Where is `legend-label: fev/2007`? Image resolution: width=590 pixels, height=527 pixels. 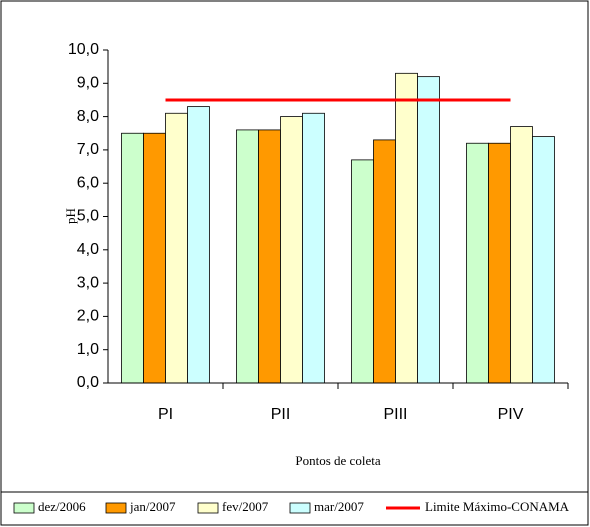 legend-label: fev/2007 is located at coordinates (245, 506).